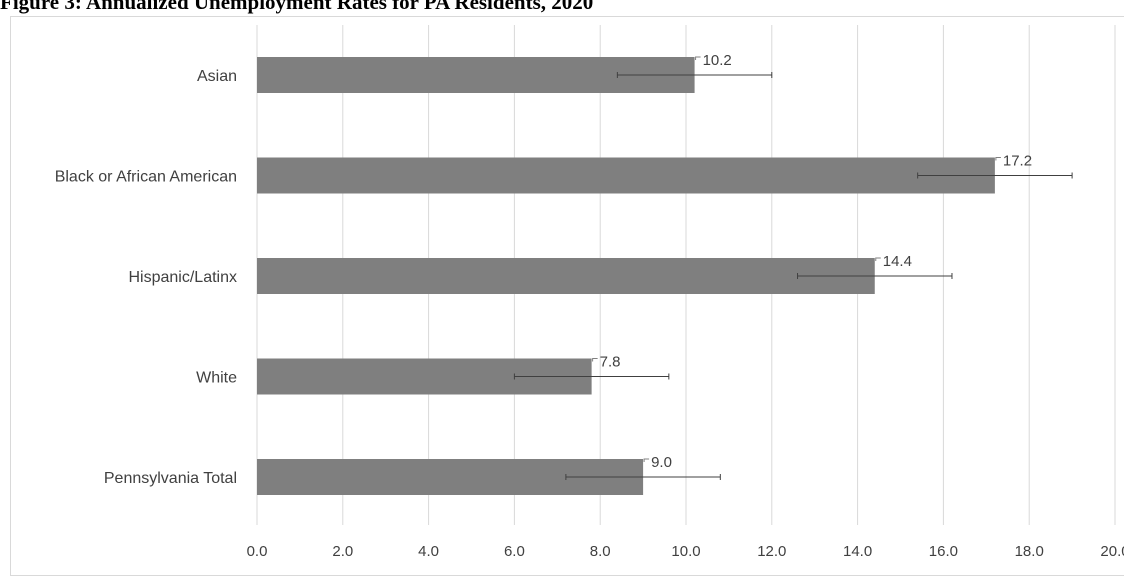  Describe the element at coordinates (610, 362) in the screenshot. I see `data-label: 7.8` at that location.